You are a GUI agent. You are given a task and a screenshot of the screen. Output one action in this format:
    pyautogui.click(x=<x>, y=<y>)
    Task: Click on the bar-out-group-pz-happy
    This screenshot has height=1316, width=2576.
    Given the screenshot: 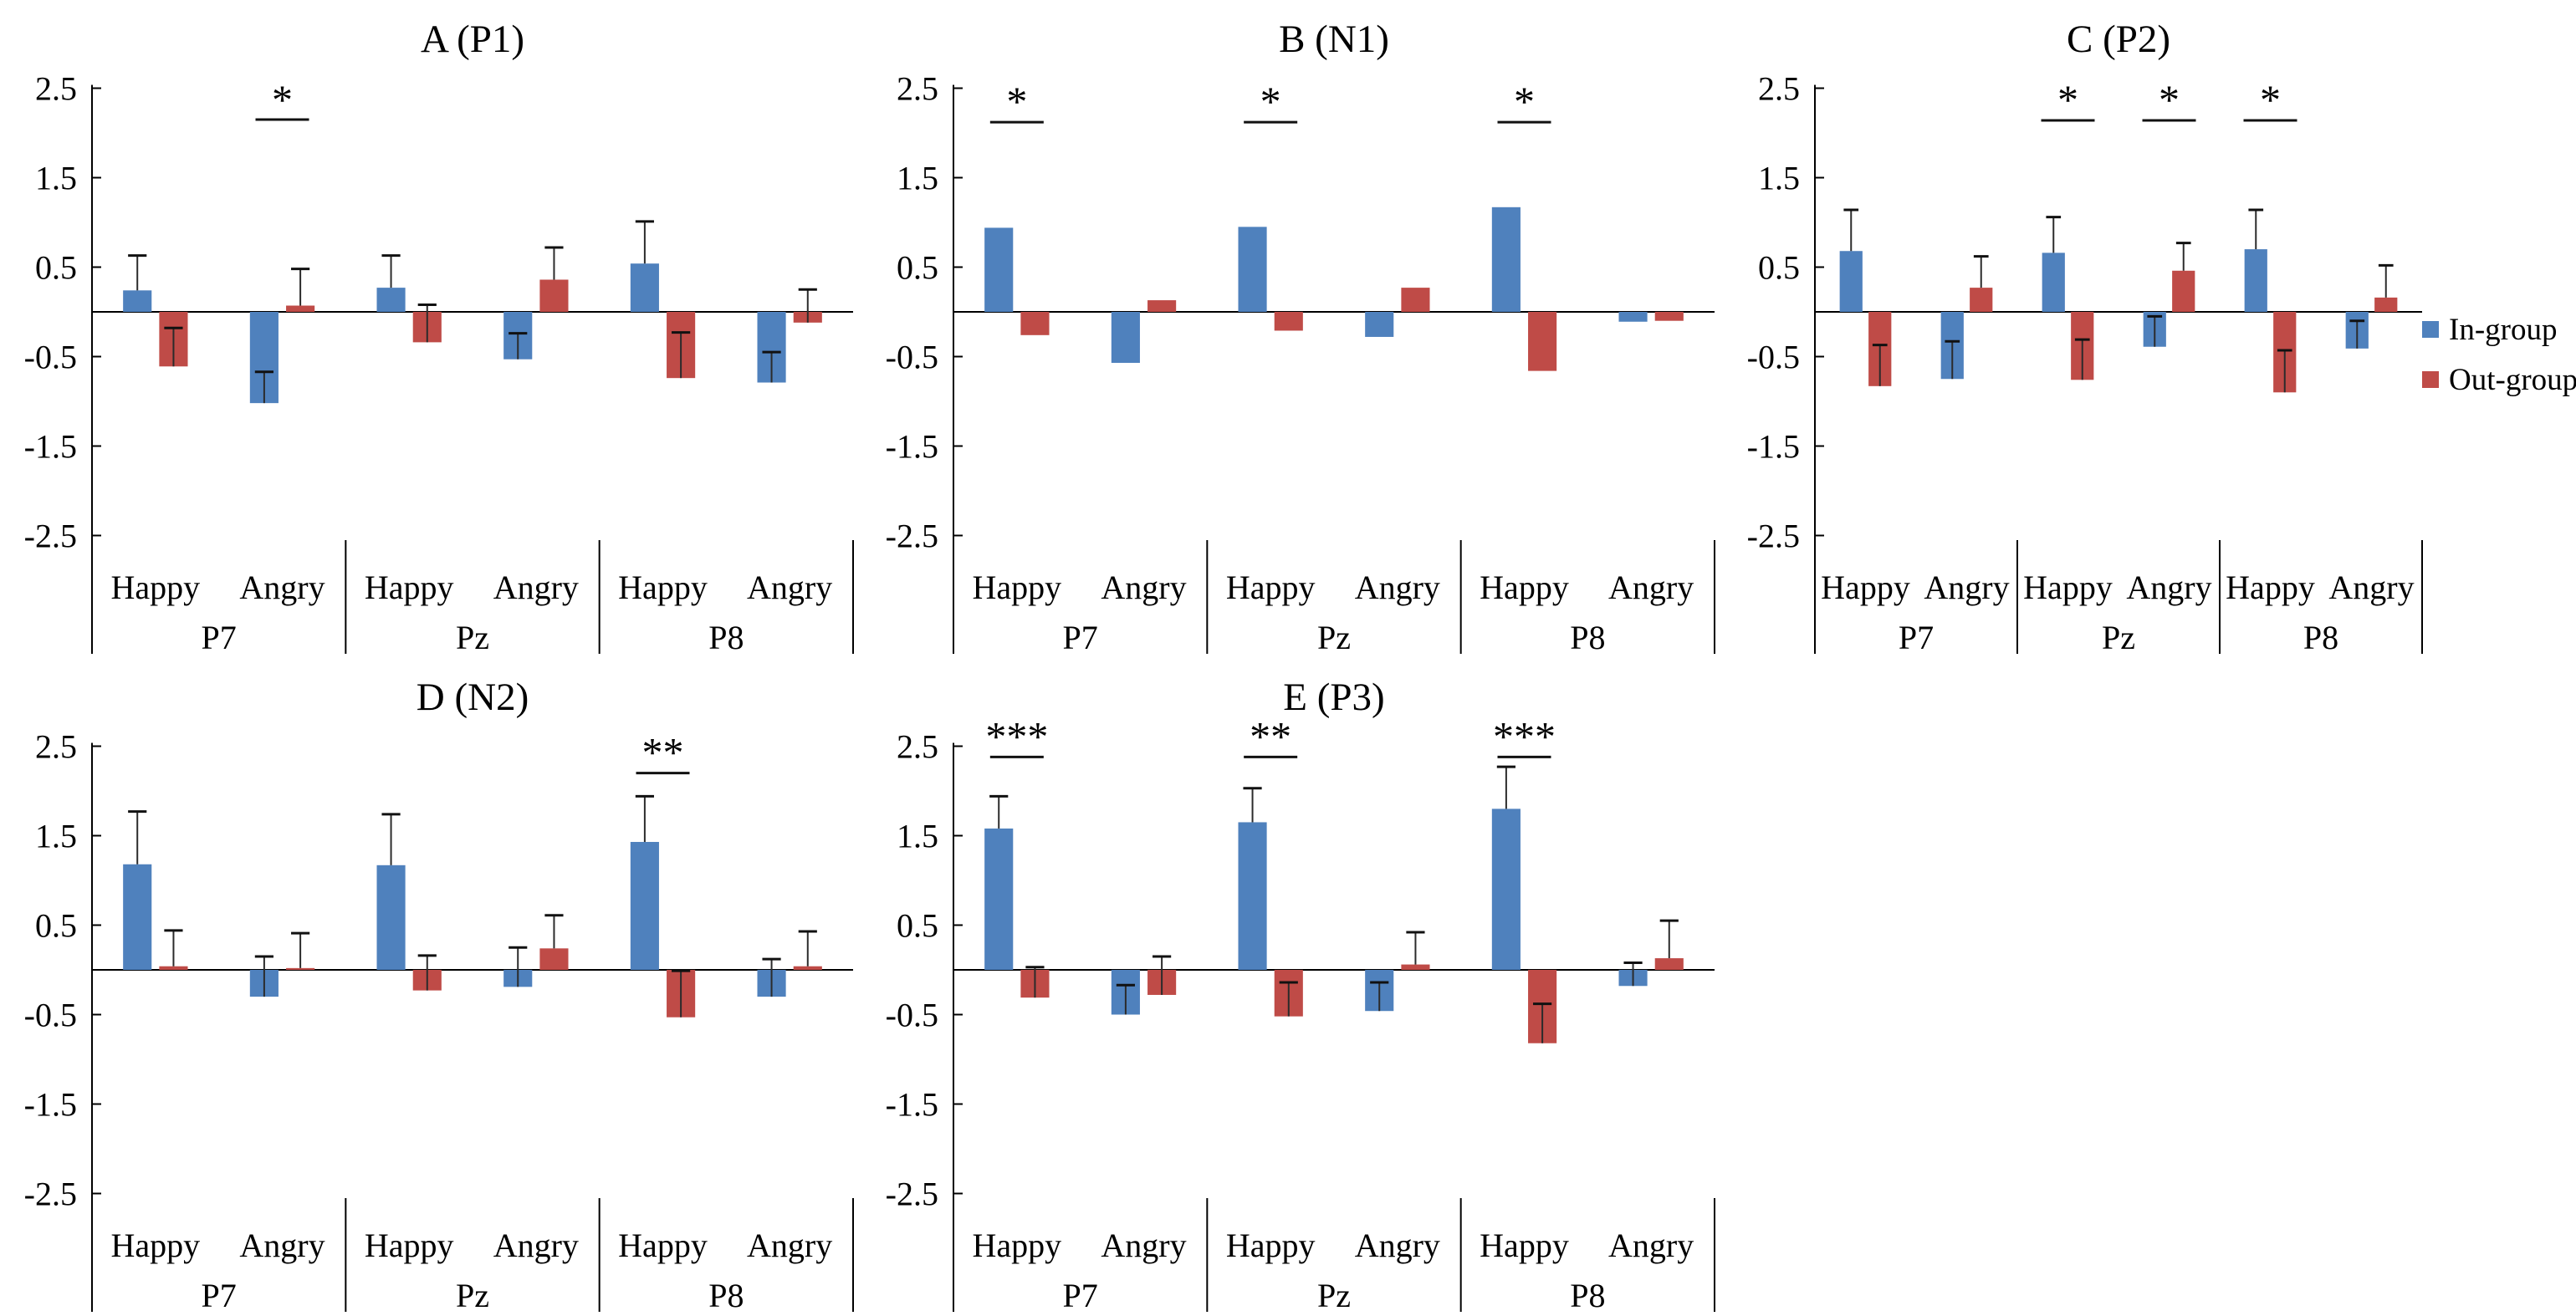 What is the action you would take?
    pyautogui.click(x=1288, y=321)
    